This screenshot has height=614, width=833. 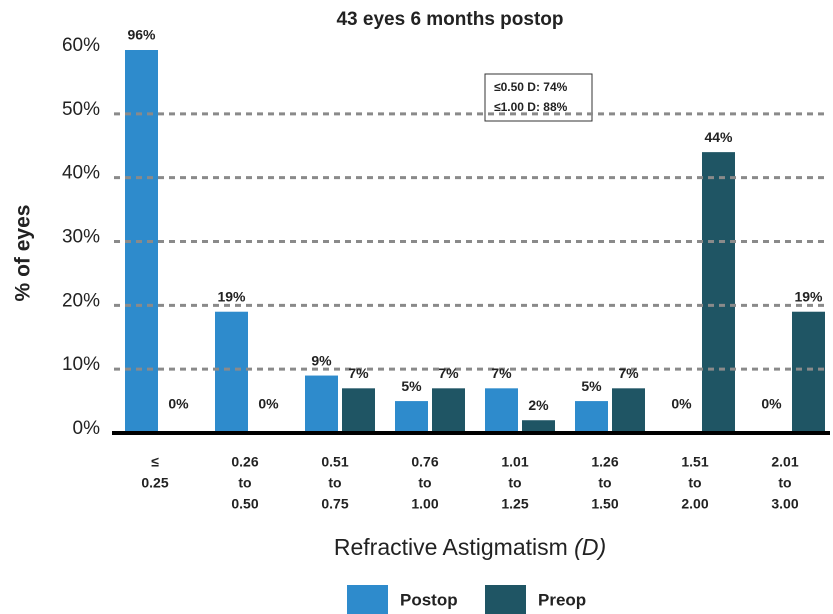 I want to click on x-tick-label: ≤, so click(x=155, y=462).